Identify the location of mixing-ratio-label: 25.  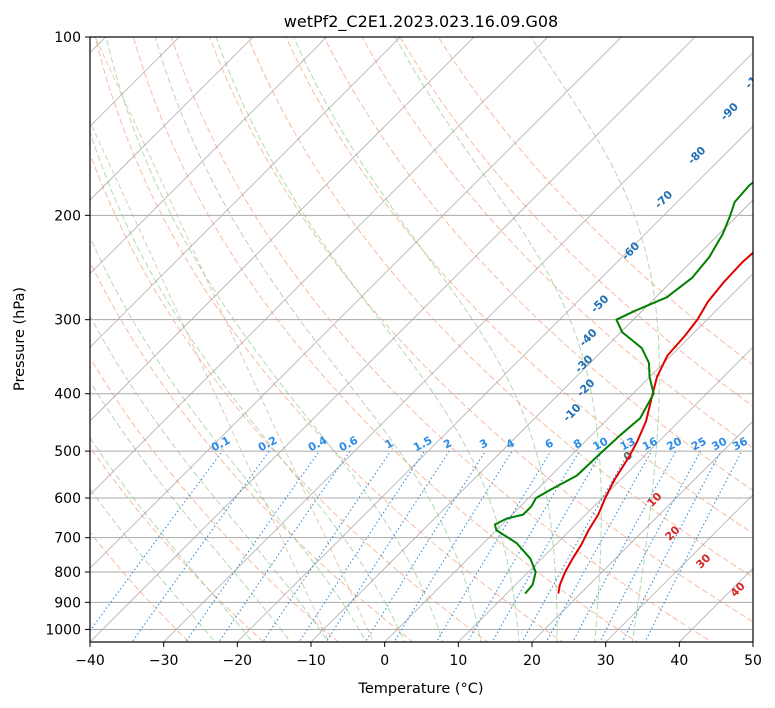
(699, 444).